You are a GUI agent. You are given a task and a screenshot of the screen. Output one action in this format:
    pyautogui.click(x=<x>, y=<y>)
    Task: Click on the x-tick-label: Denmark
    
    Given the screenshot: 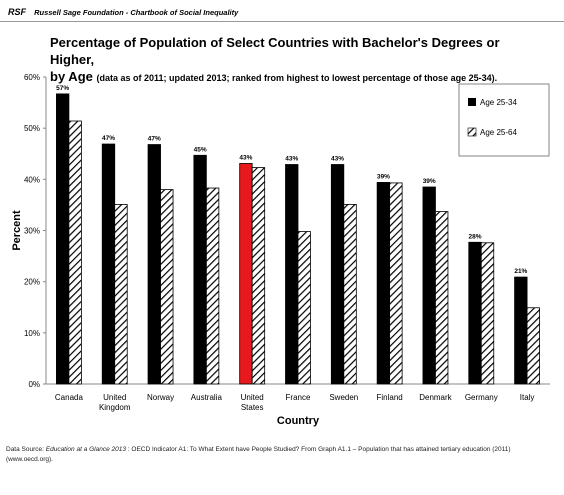 What is the action you would take?
    pyautogui.click(x=435, y=397)
    